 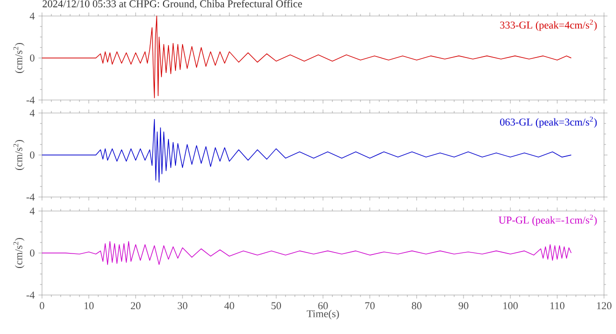 What do you see at coordinates (547, 220) in the screenshot?
I see `text: UP-GL (peak=-1cm/s$^{2}$)` at bounding box center [547, 220].